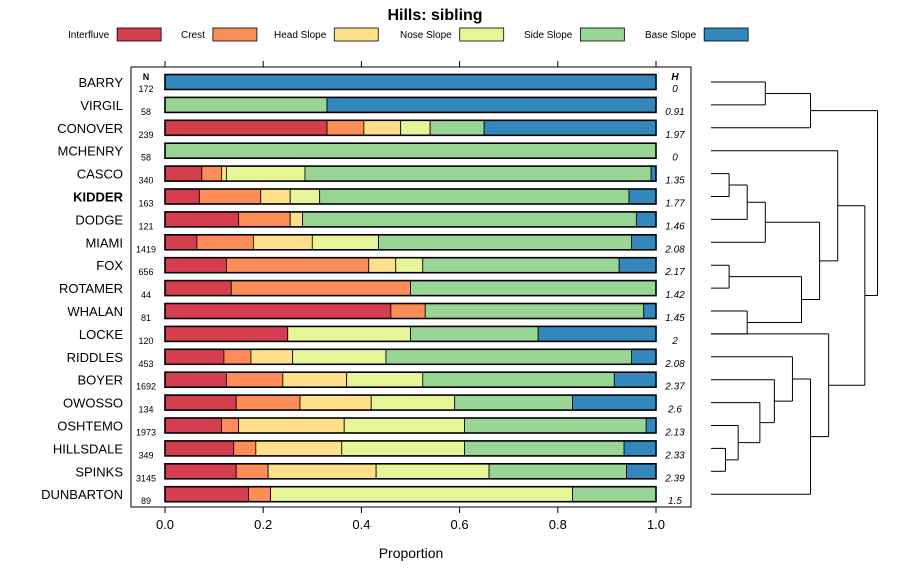  I want to click on row-h-value: 2.13, so click(674, 433).